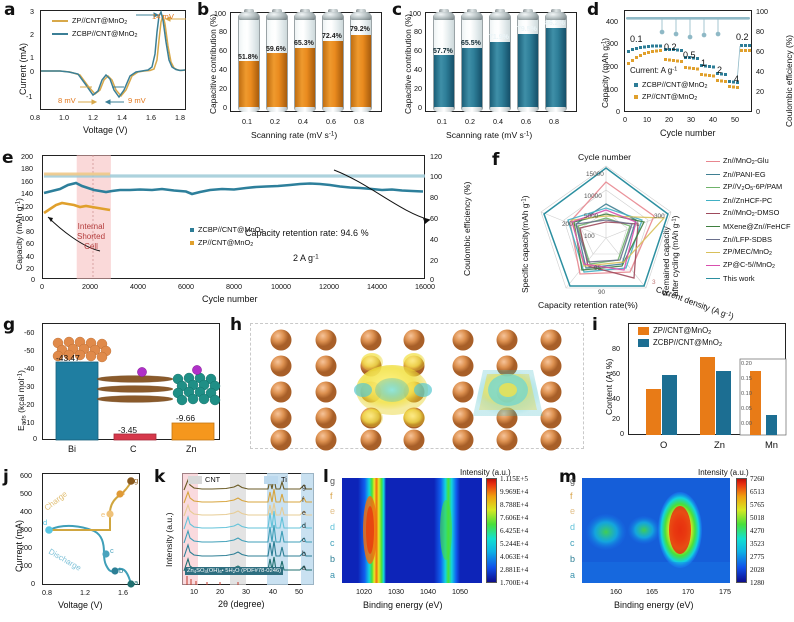 The width and height of the screenshot is (794, 622). Describe the element at coordinates (331, 121) in the screenshot. I see `panel-b-xtick-3: 0.6` at that location.